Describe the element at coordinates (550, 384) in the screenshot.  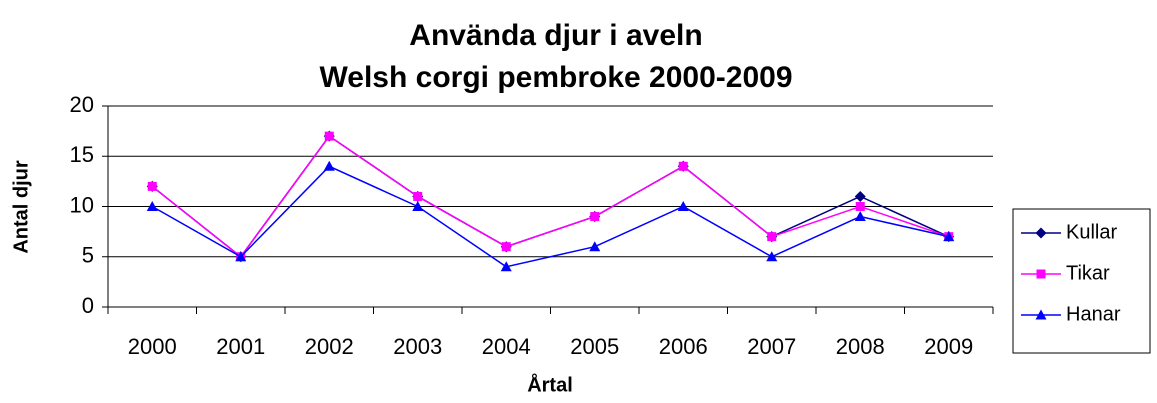
I see `x-axis-label: Årtal` at that location.